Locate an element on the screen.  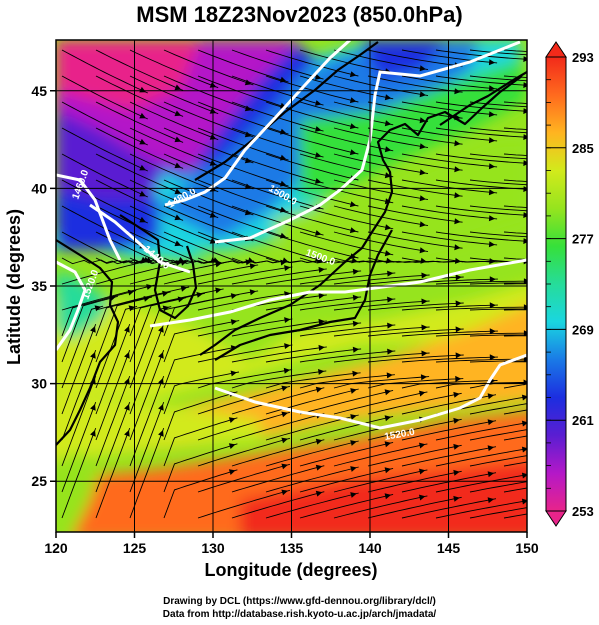
colorbar-label: 269 is located at coordinates (583, 329).